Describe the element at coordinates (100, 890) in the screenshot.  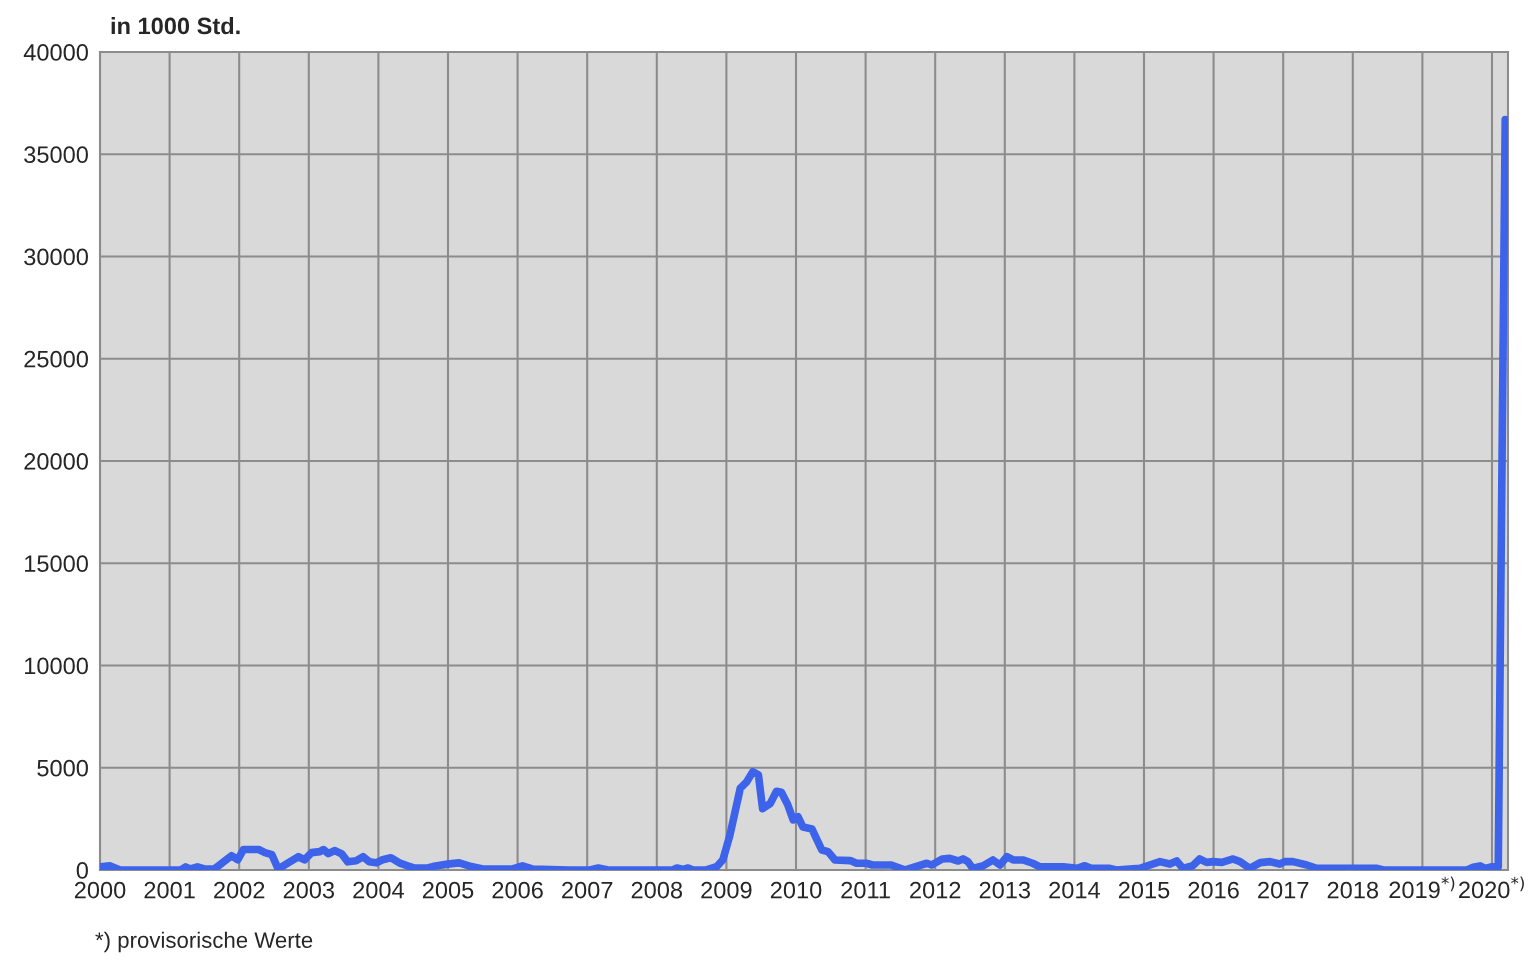
I see `x-tick-label: 2000` at that location.